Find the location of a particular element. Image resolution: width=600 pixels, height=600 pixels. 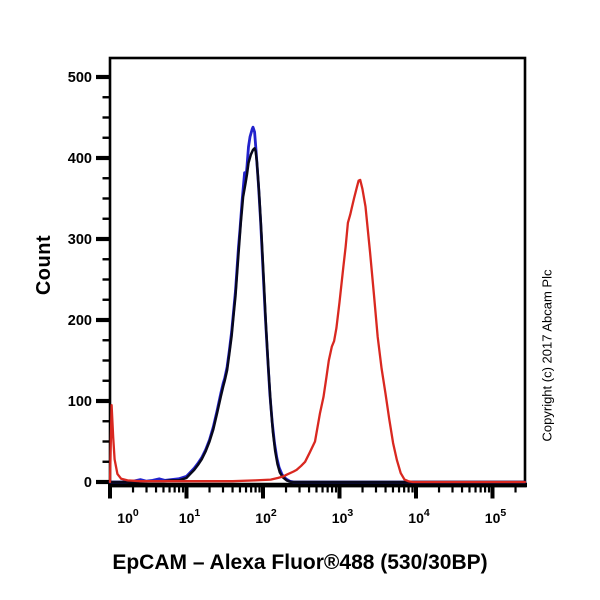

y-axis: 0 100 200 300 400 500 is located at coordinates (88, 280).